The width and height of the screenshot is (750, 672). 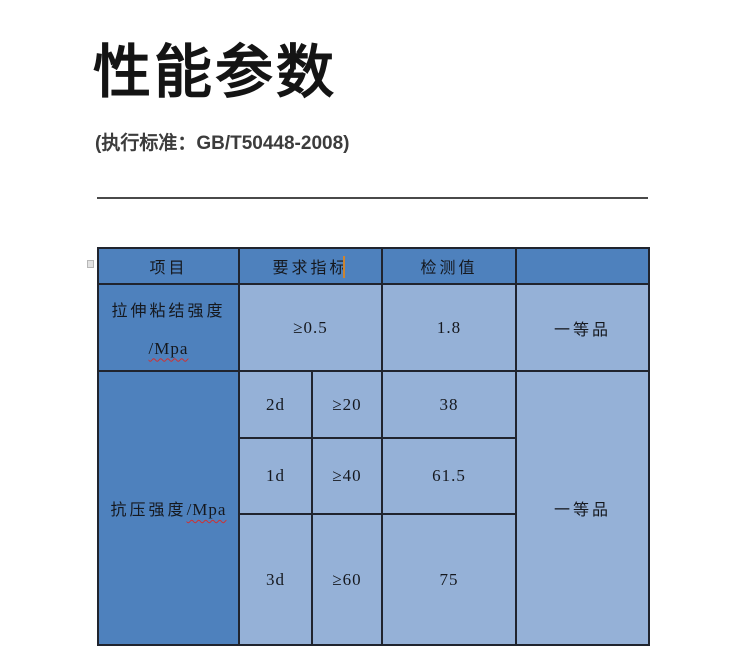 What do you see at coordinates (449, 579) in the screenshot?
I see `measured-cell-3d: 75` at bounding box center [449, 579].